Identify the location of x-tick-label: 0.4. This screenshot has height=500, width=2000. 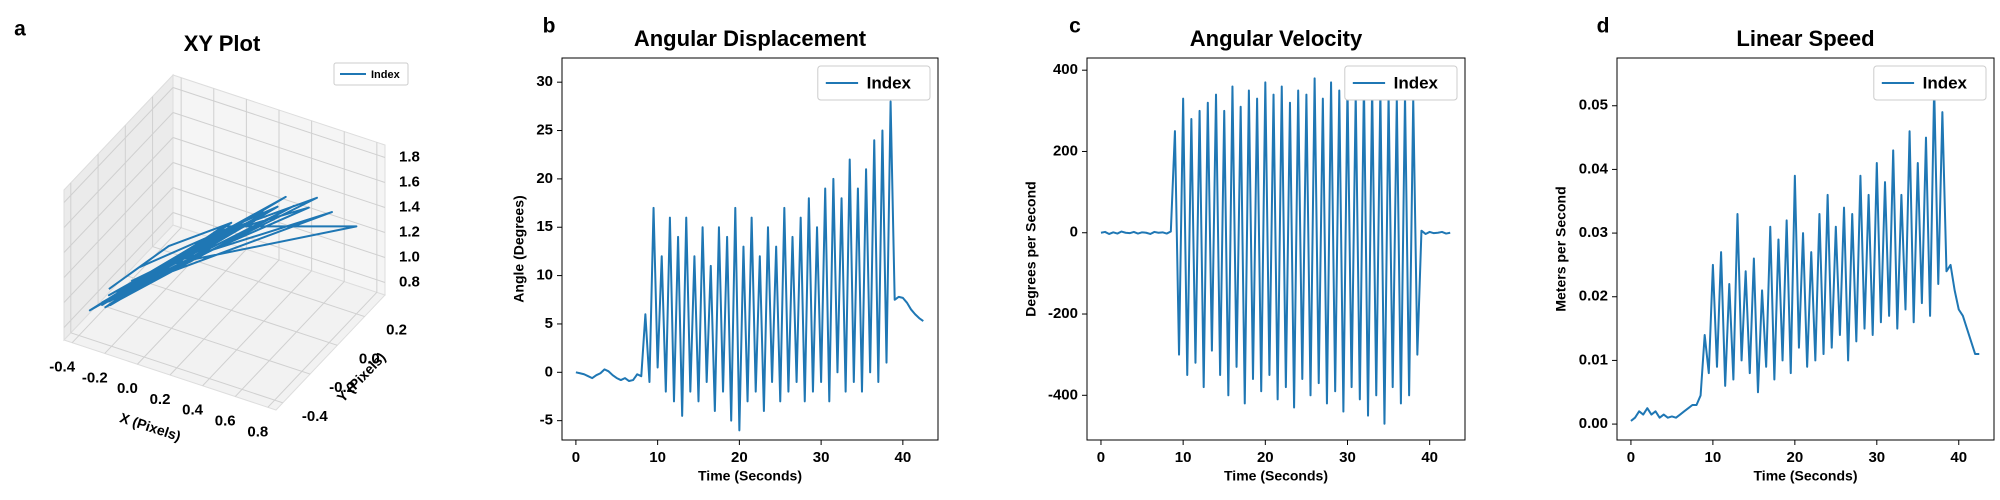
(193, 410).